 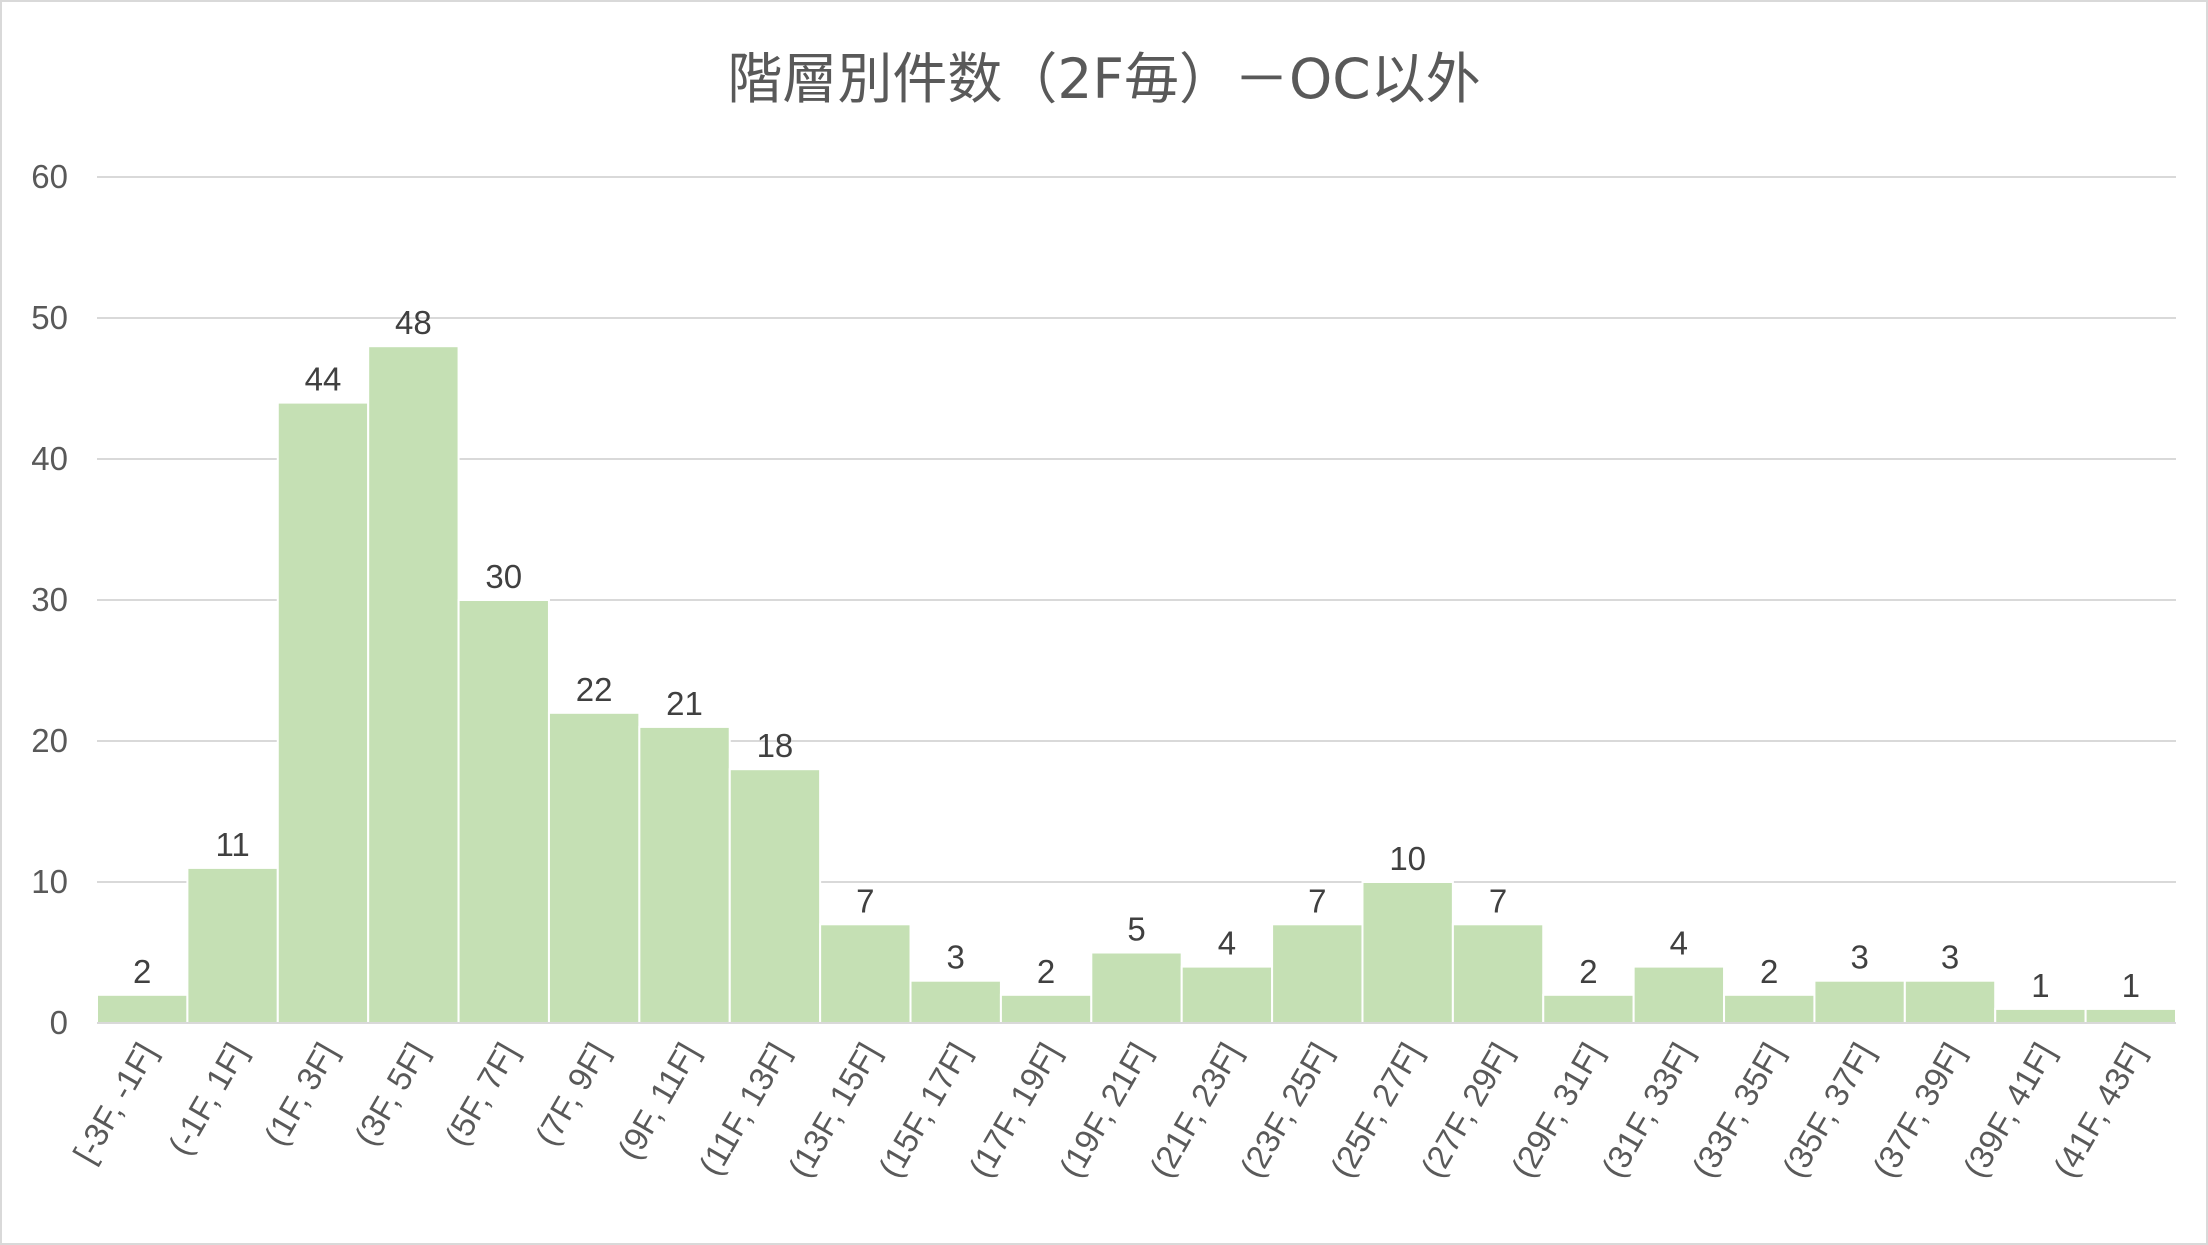 I want to click on x-tick-label: (17F, 19F], so click(x=1014, y=1109).